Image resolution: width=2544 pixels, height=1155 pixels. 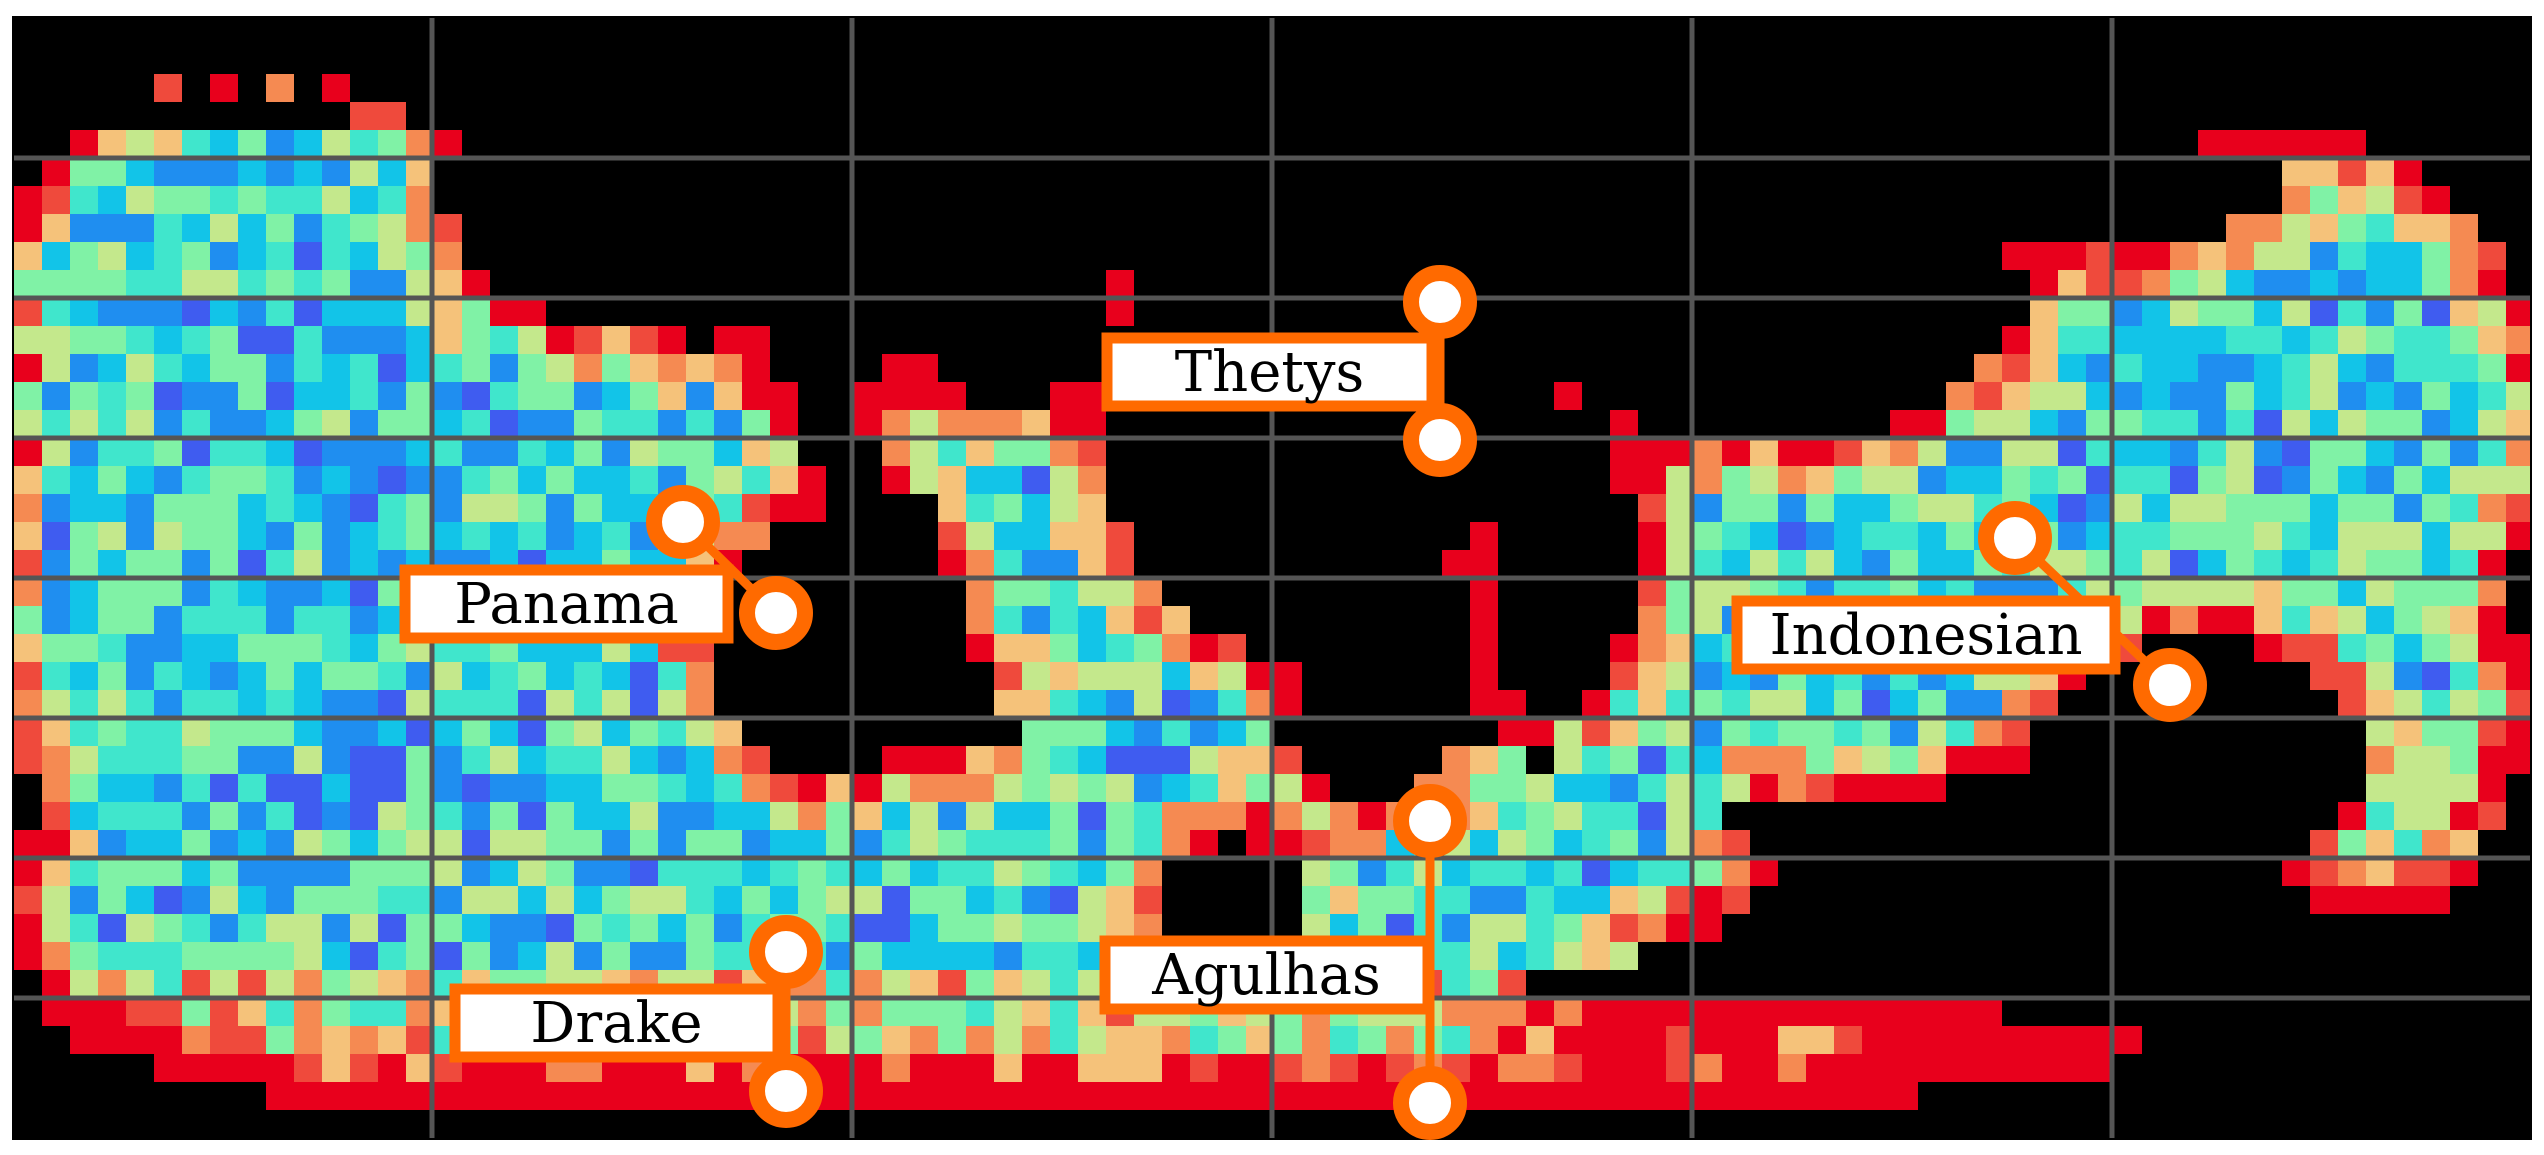 What do you see at coordinates (616, 1023) in the screenshot?
I see `gateway-label-drake: Drake` at bounding box center [616, 1023].